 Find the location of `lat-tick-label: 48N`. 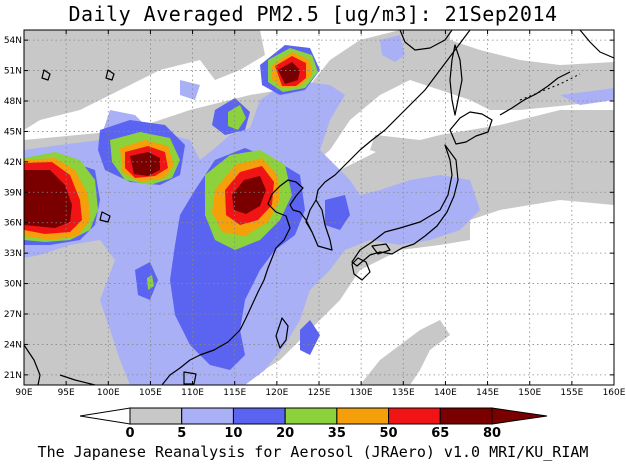

lat-tick-label: 48N is located at coordinates (13, 102).